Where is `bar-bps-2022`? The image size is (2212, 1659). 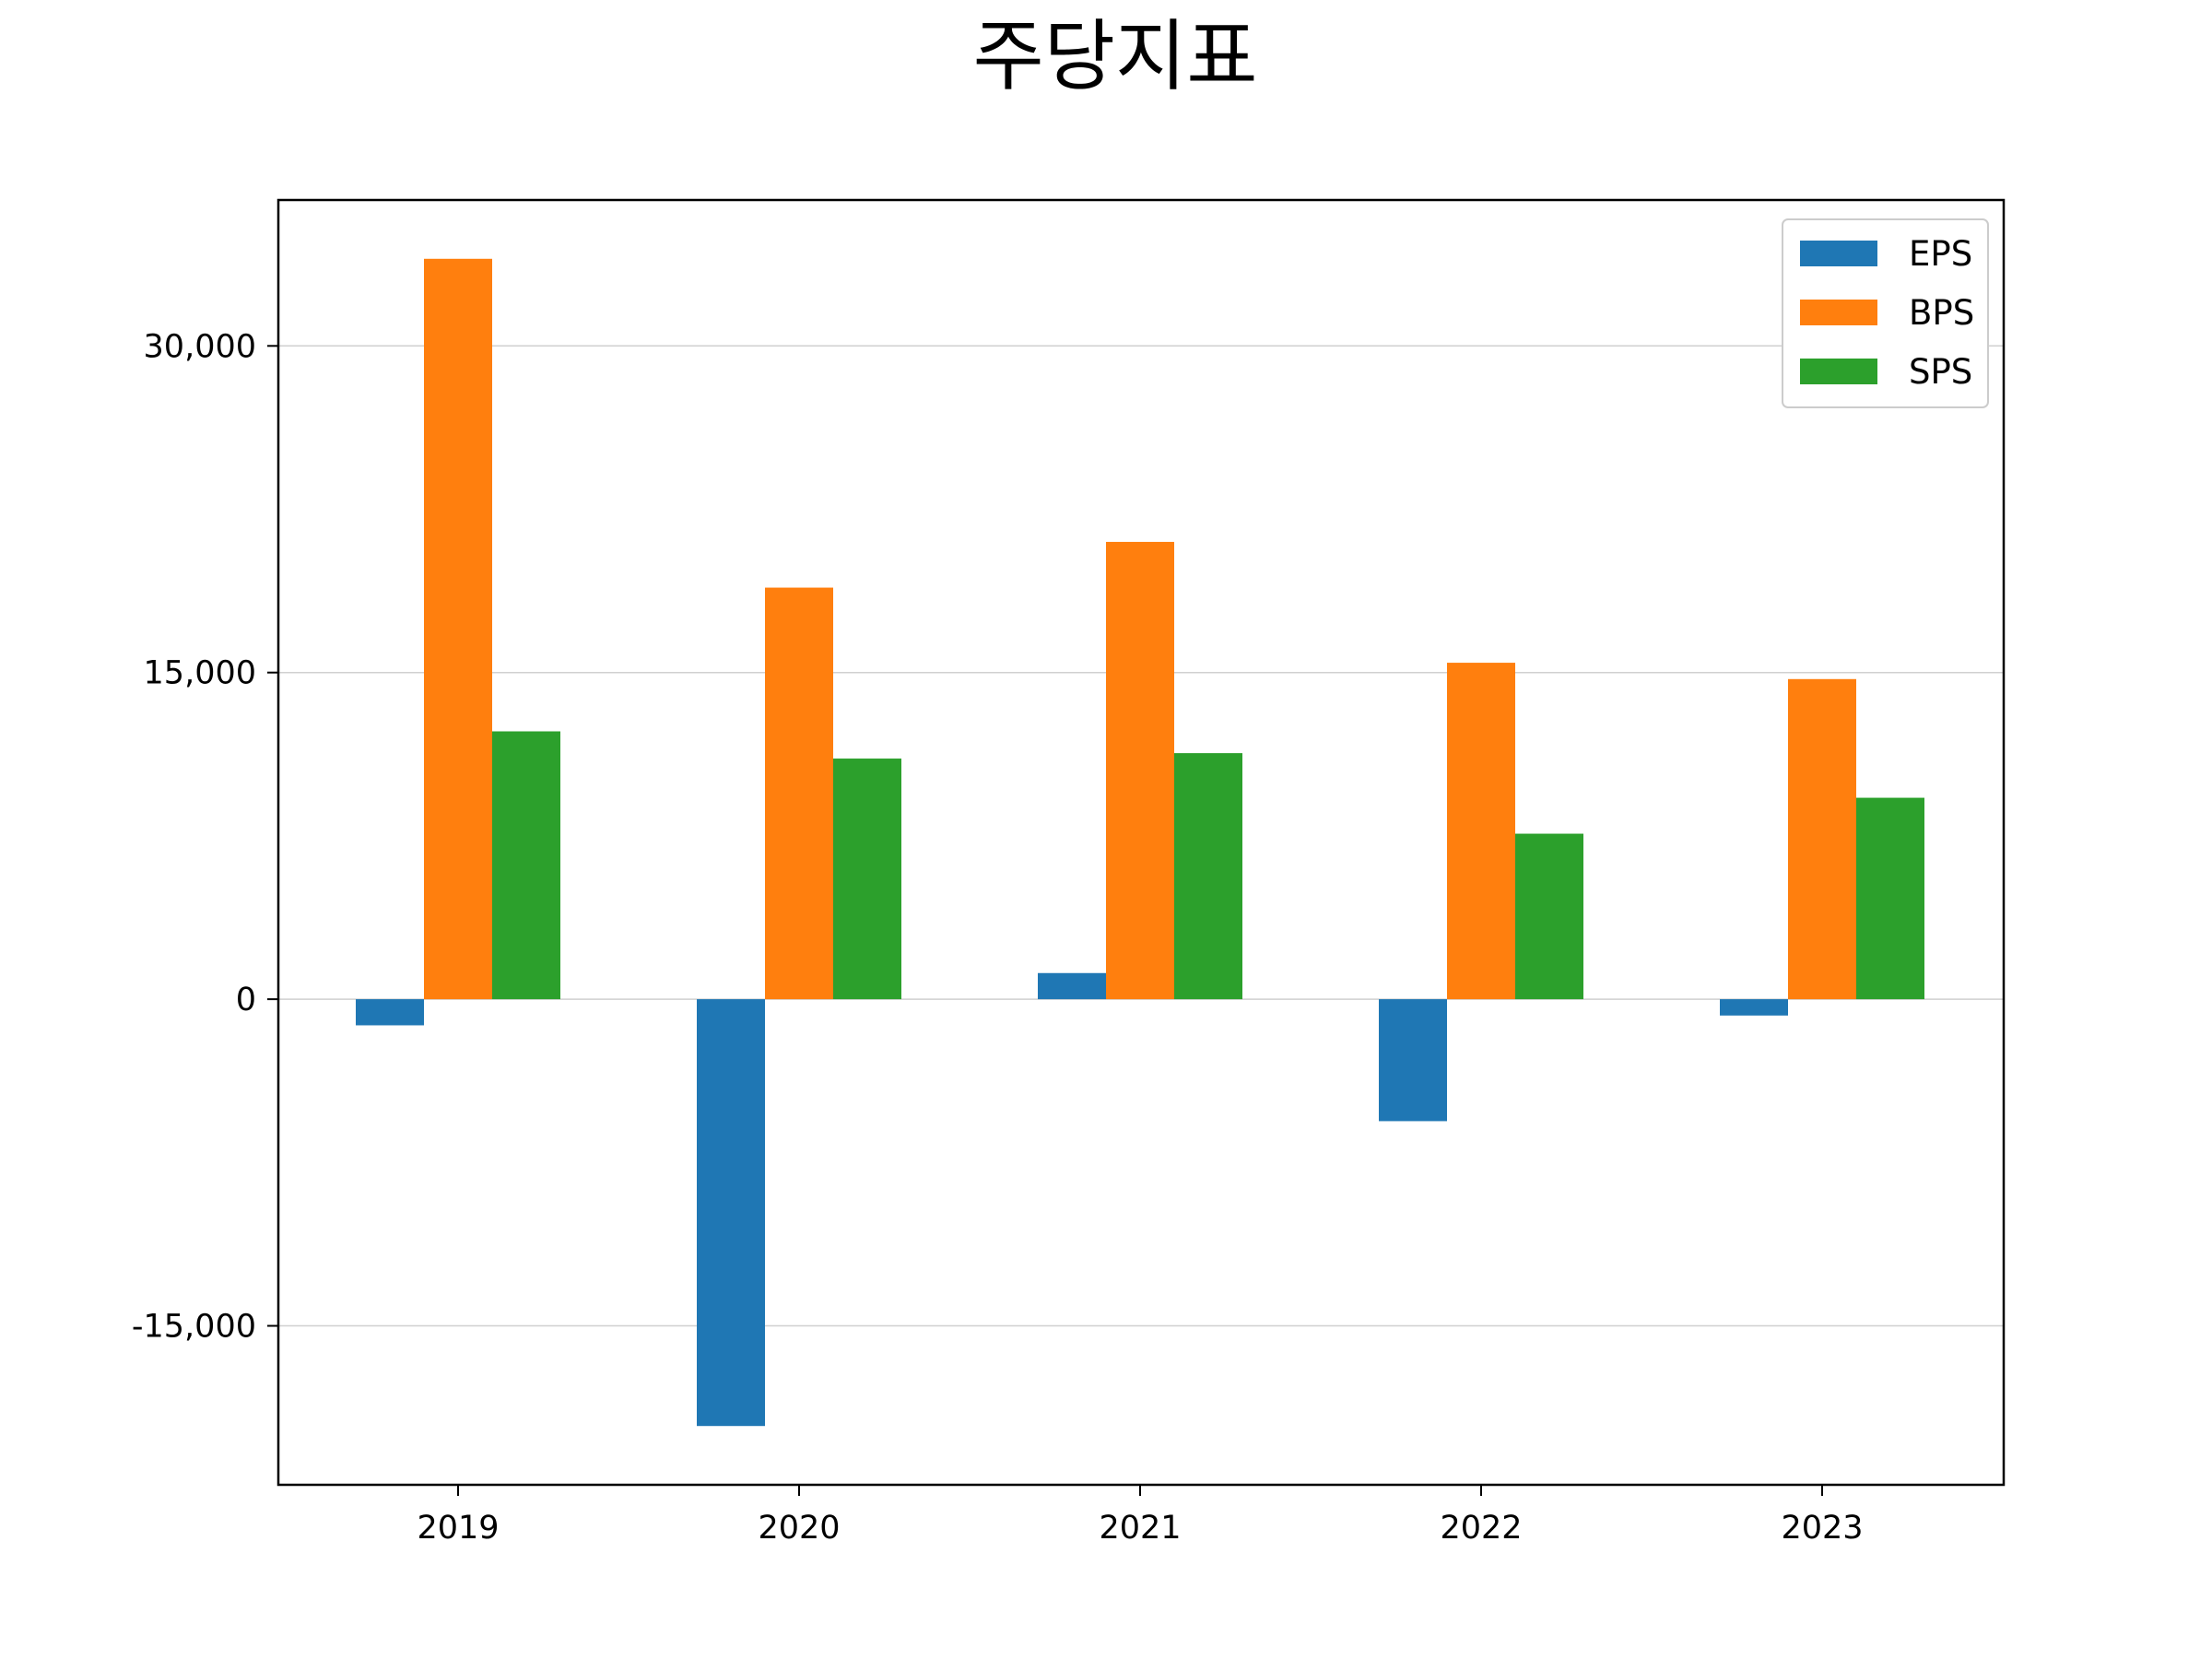 bar-bps-2022 is located at coordinates (1481, 831).